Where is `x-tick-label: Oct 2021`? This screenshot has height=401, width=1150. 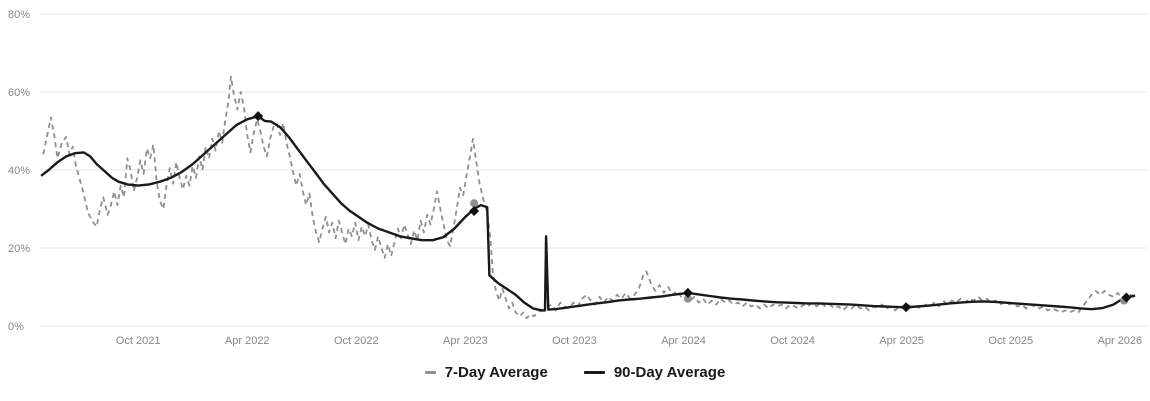 x-tick-label: Oct 2021 is located at coordinates (138, 341).